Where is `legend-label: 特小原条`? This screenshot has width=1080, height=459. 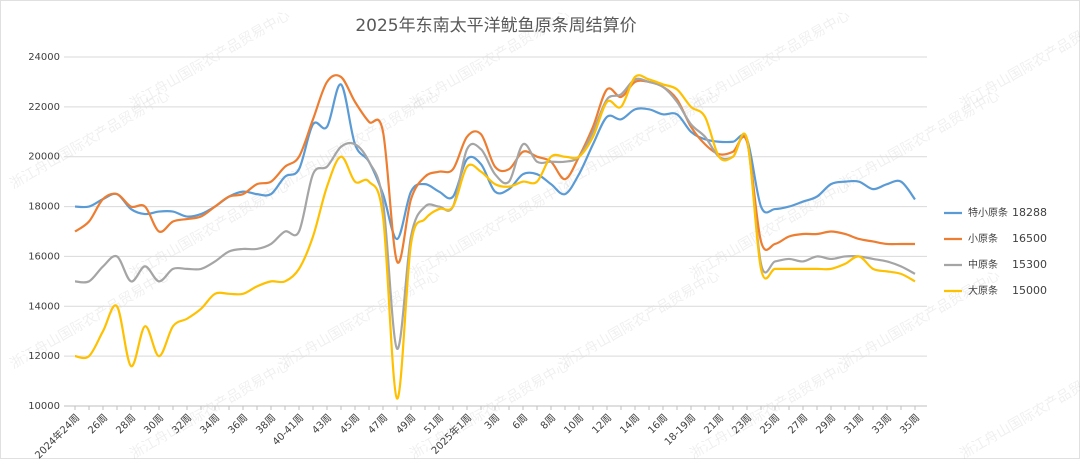
legend-label: 特小原条 is located at coordinates (988, 212).